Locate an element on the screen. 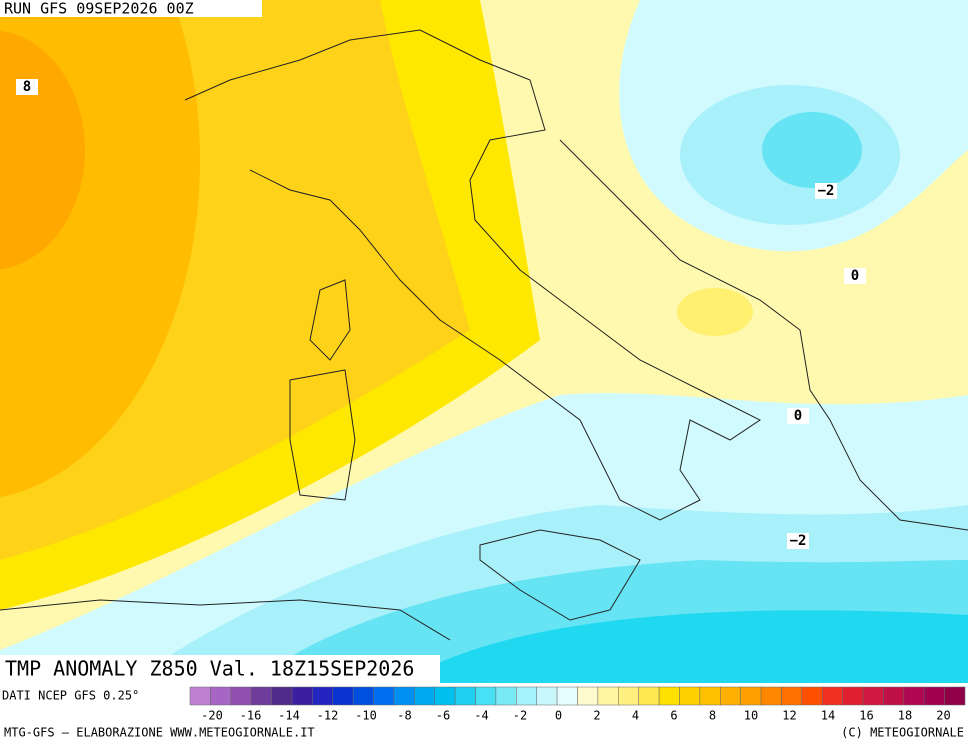  field-yellow-spot is located at coordinates (715, 312).